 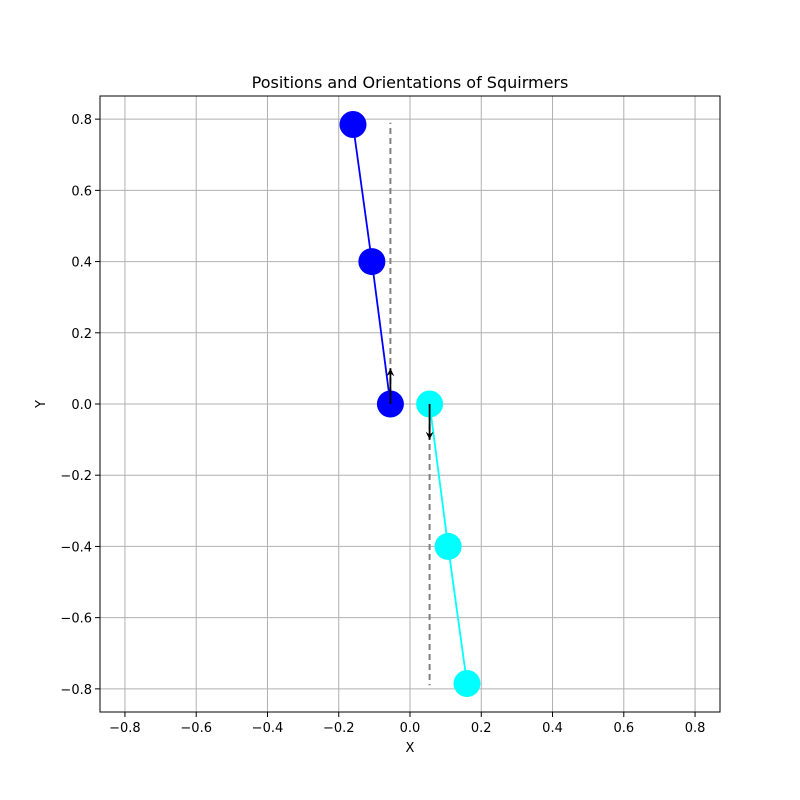 What do you see at coordinates (81, 263) in the screenshot?
I see `y-tick-label: 0.4` at bounding box center [81, 263].